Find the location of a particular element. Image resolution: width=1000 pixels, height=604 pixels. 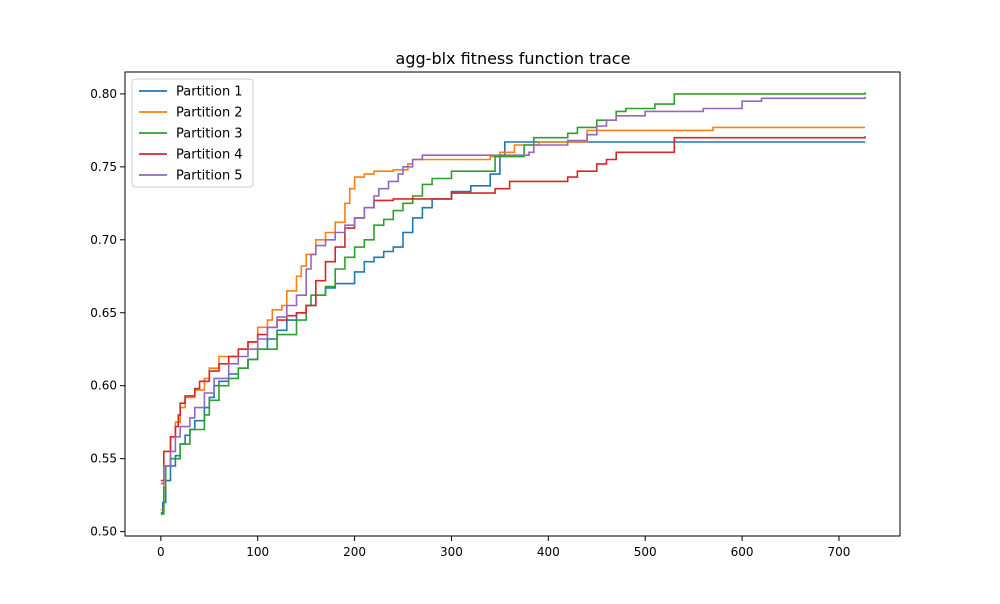

y-tick-label: 0.60 is located at coordinates (103, 386).